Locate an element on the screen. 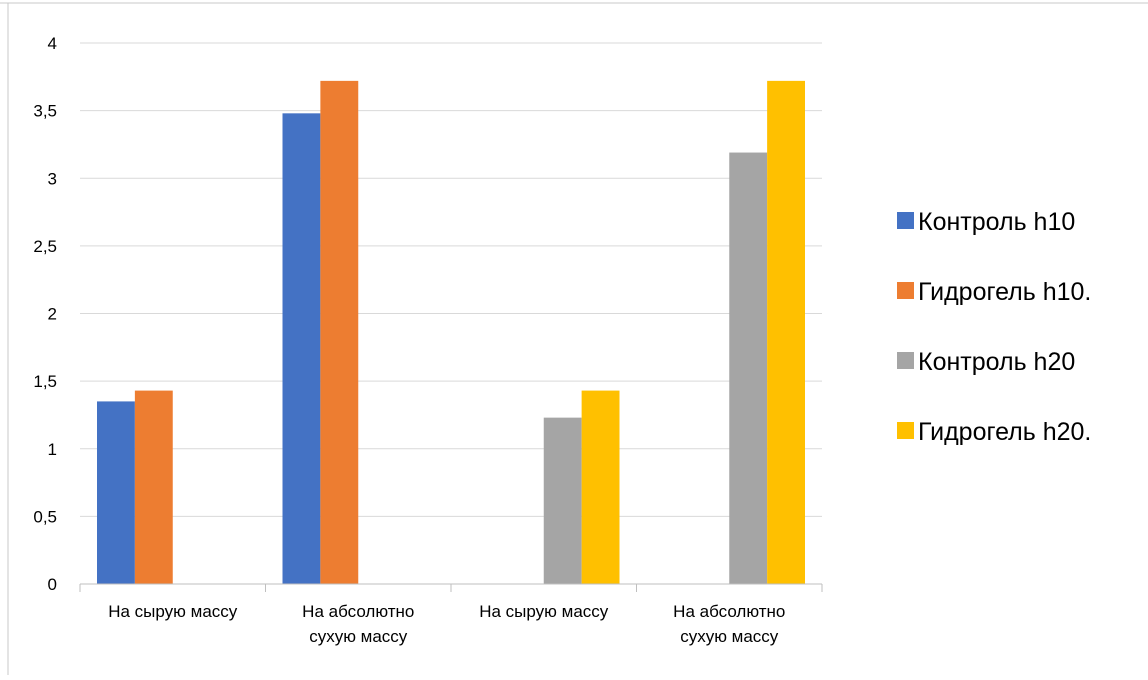 This screenshot has height=680, width=1148. y-tick-label: 4 is located at coordinates (52, 43).